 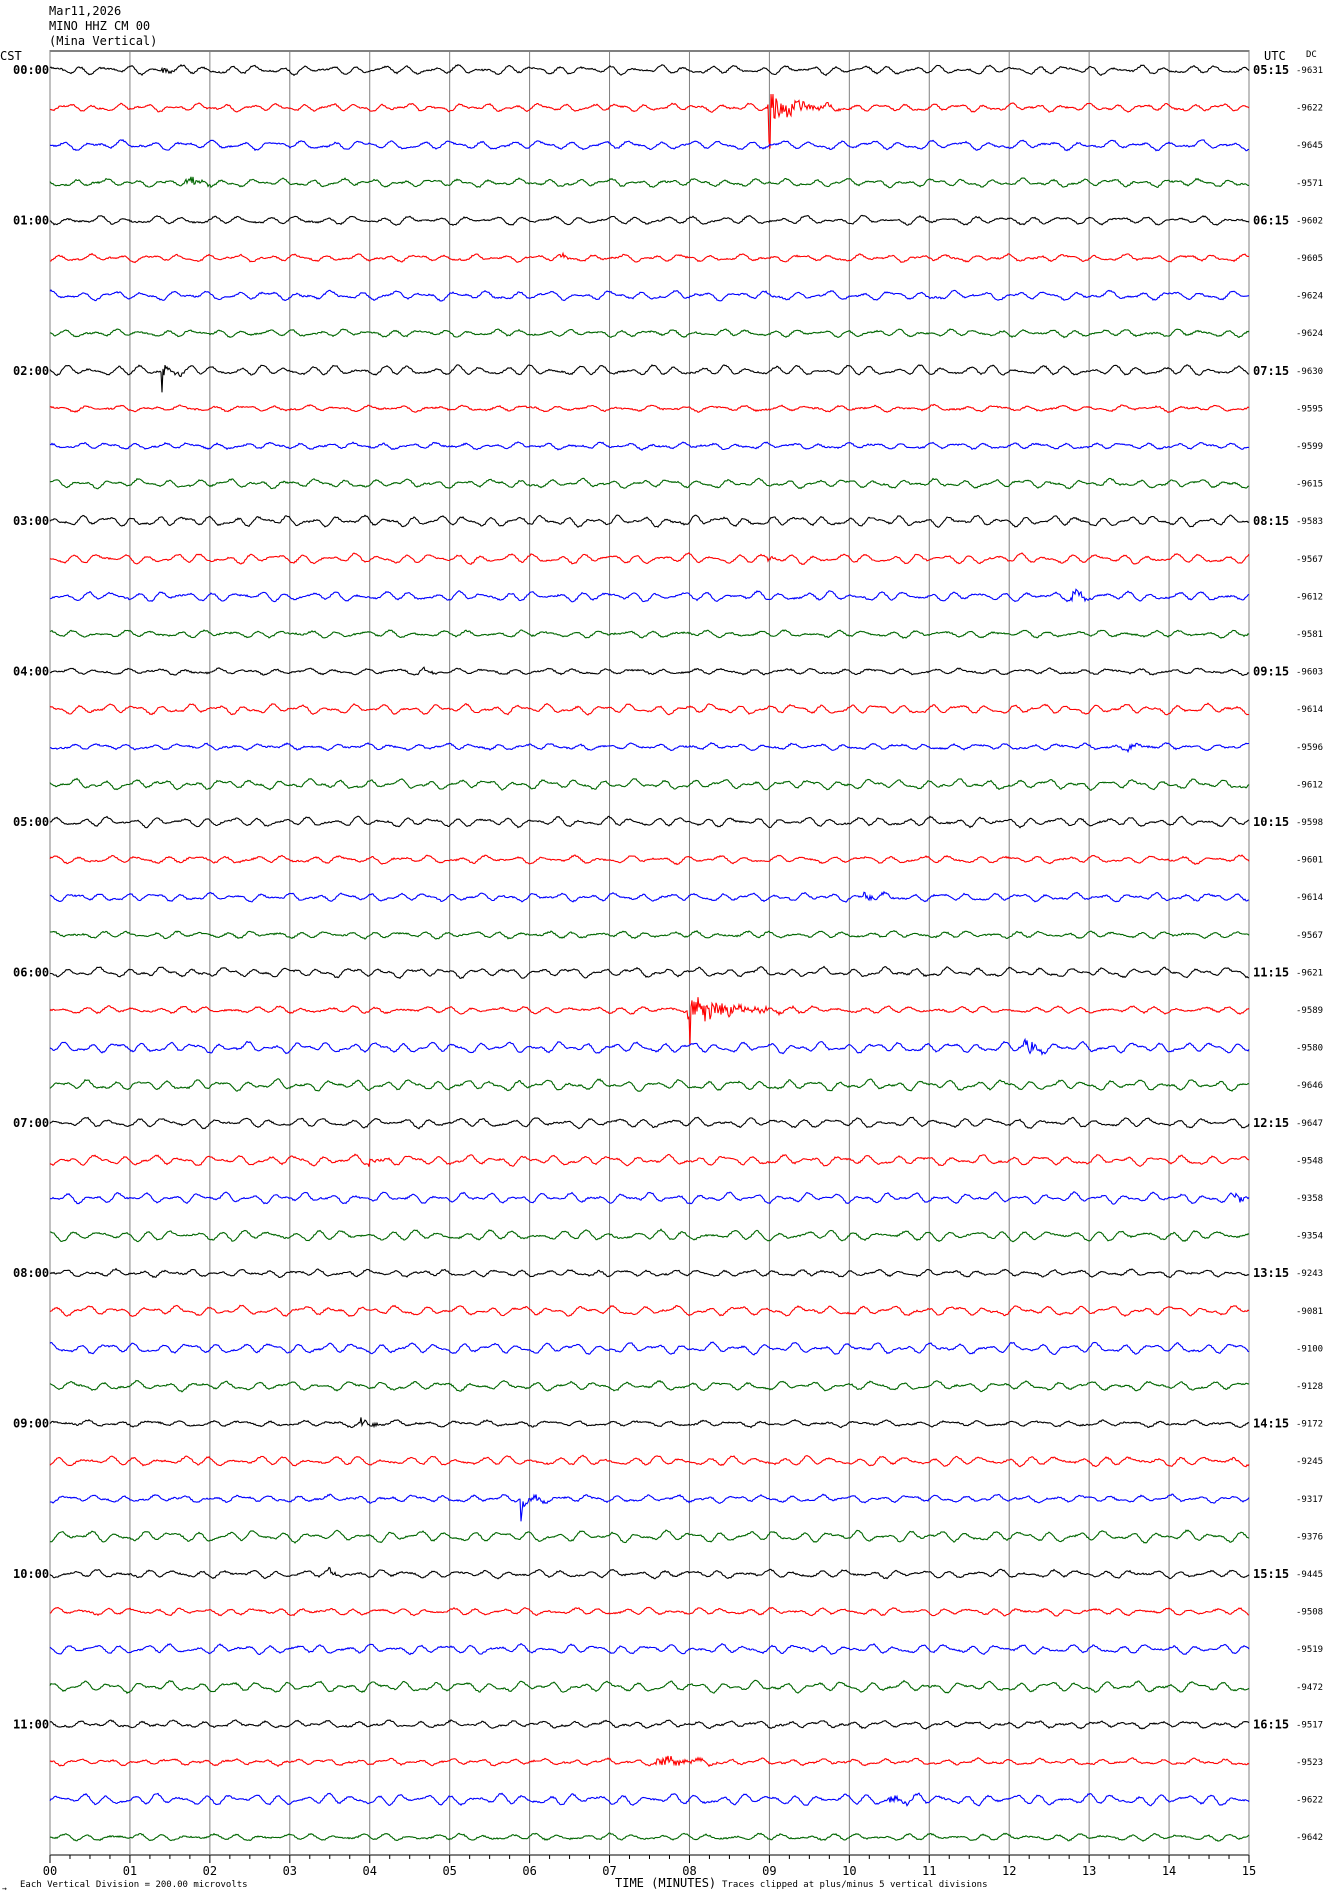 What do you see at coordinates (1249, 1871) in the screenshot?
I see `x-tick-label: 15` at bounding box center [1249, 1871].